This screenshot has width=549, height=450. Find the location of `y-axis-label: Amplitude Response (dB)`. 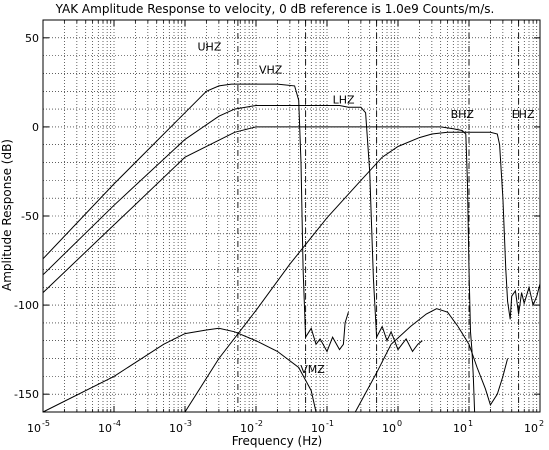

y-axis-label: Amplitude Response (dB) is located at coordinates (7, 215).